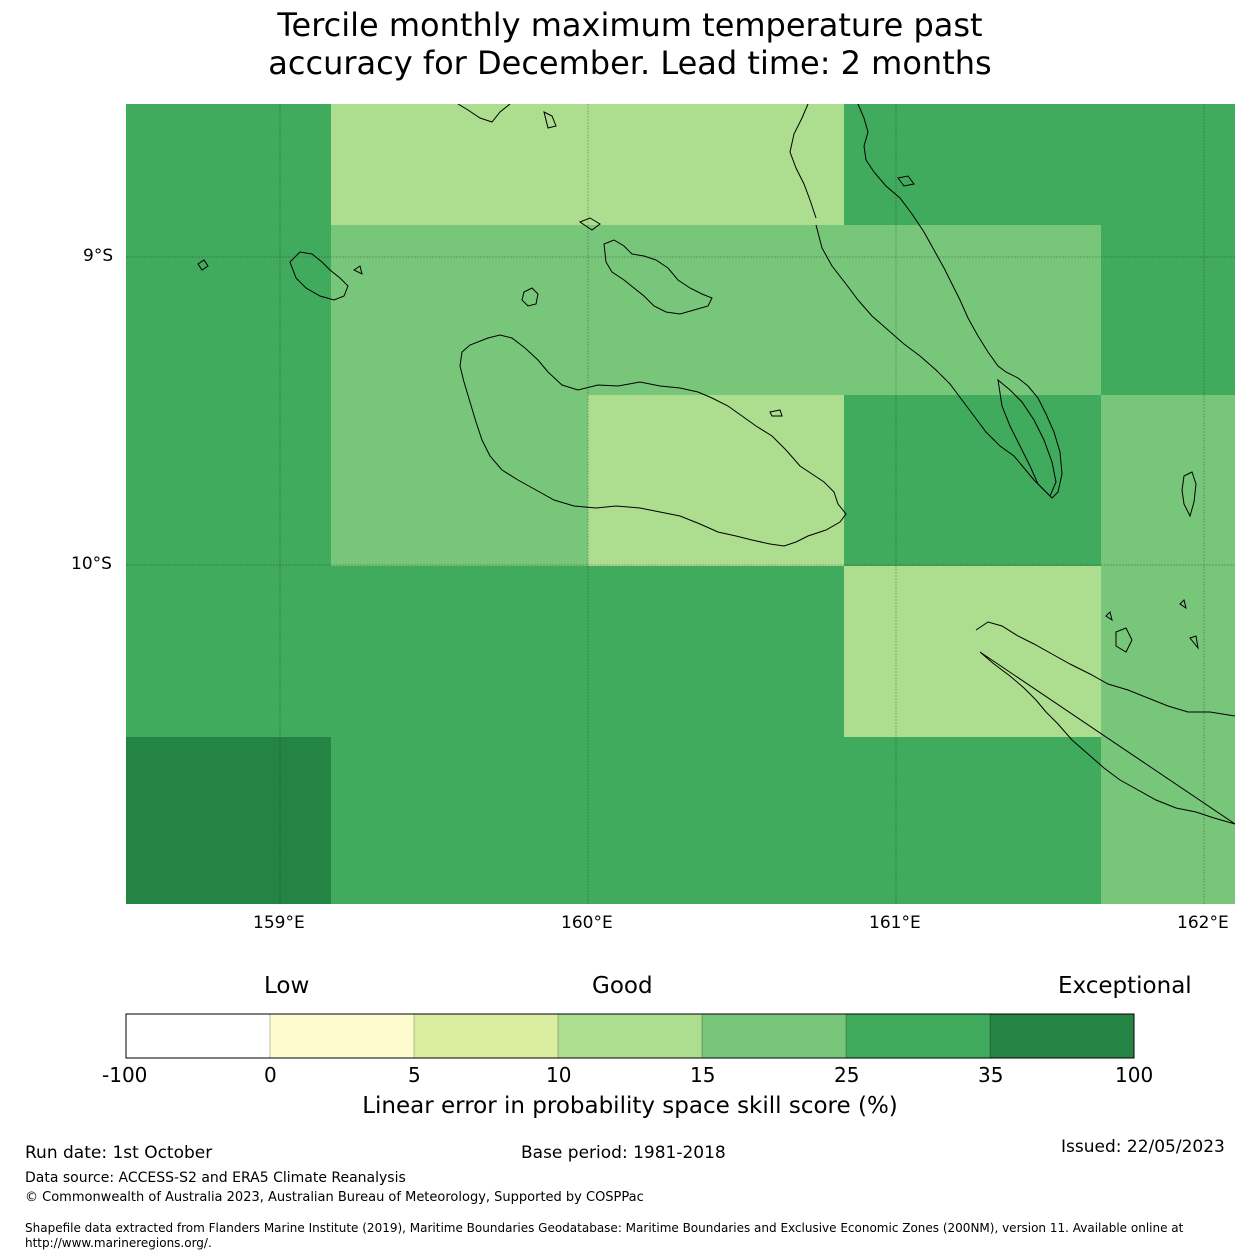  What do you see at coordinates (895, 923) in the screenshot?
I see `lon-label-161e: 161°E` at bounding box center [895, 923].